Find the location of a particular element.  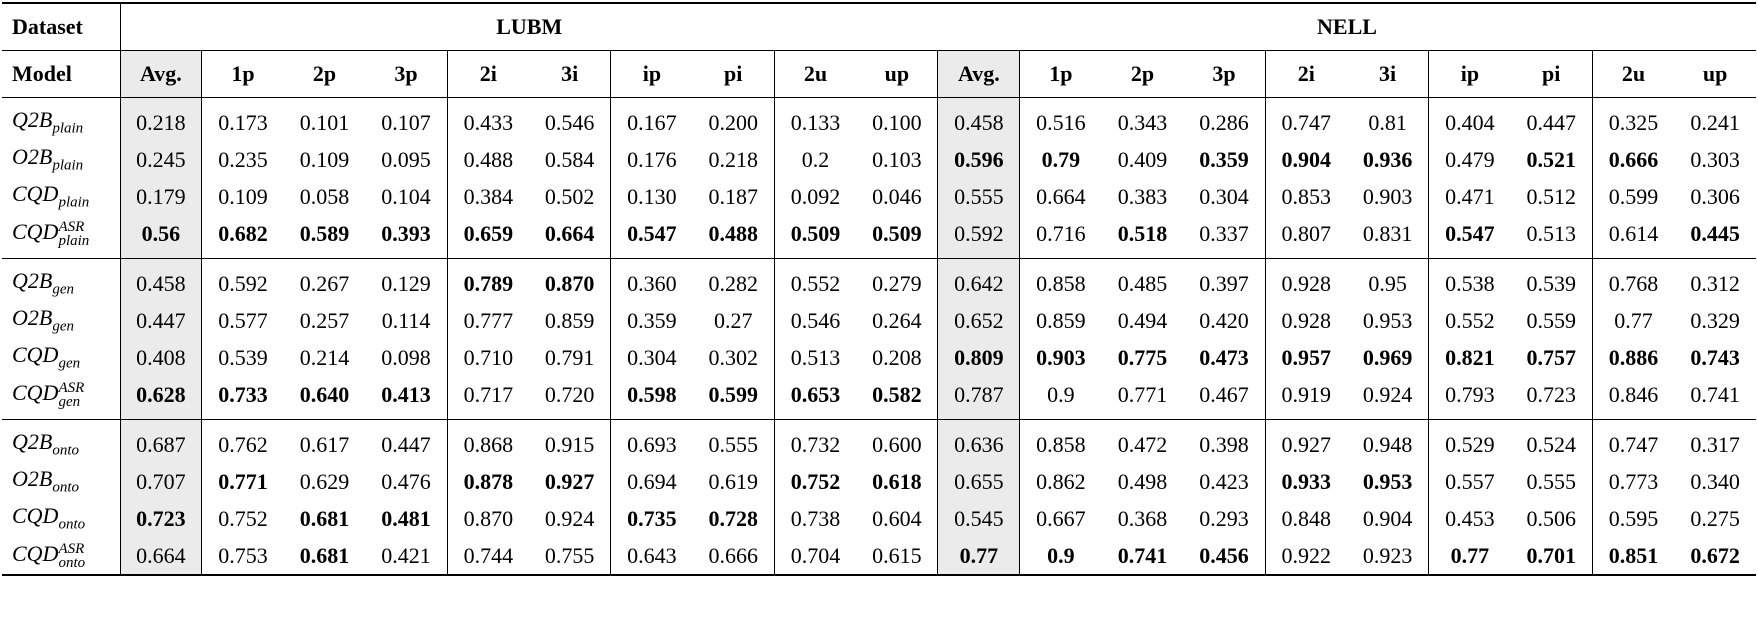

value-cell: 0.56 is located at coordinates (160, 237).